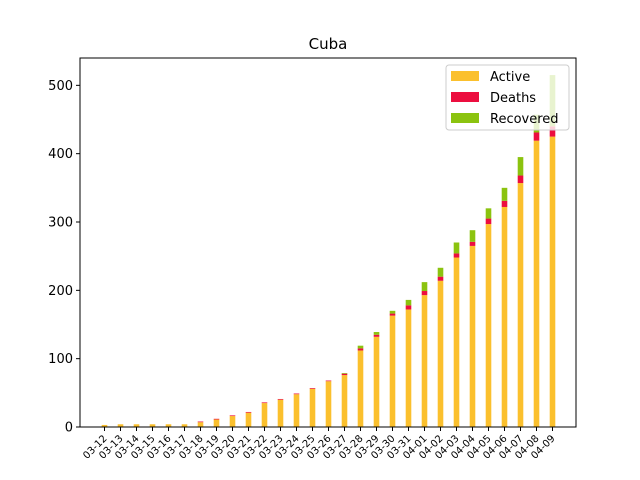 The image size is (640, 480). Describe the element at coordinates (524, 119) in the screenshot. I see `legend-label-recovered: Recovered` at that location.